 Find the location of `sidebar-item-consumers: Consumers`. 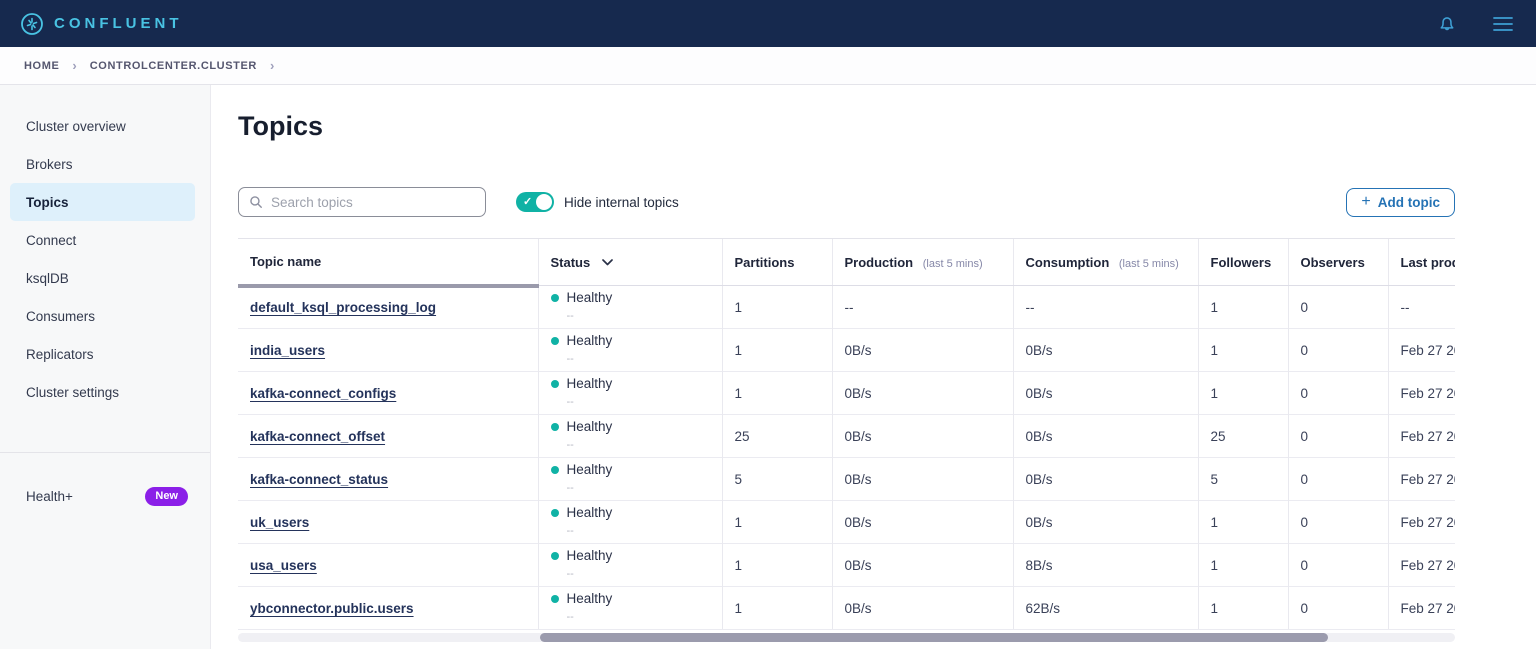

sidebar-item-consumers: Consumers is located at coordinates (61, 316).